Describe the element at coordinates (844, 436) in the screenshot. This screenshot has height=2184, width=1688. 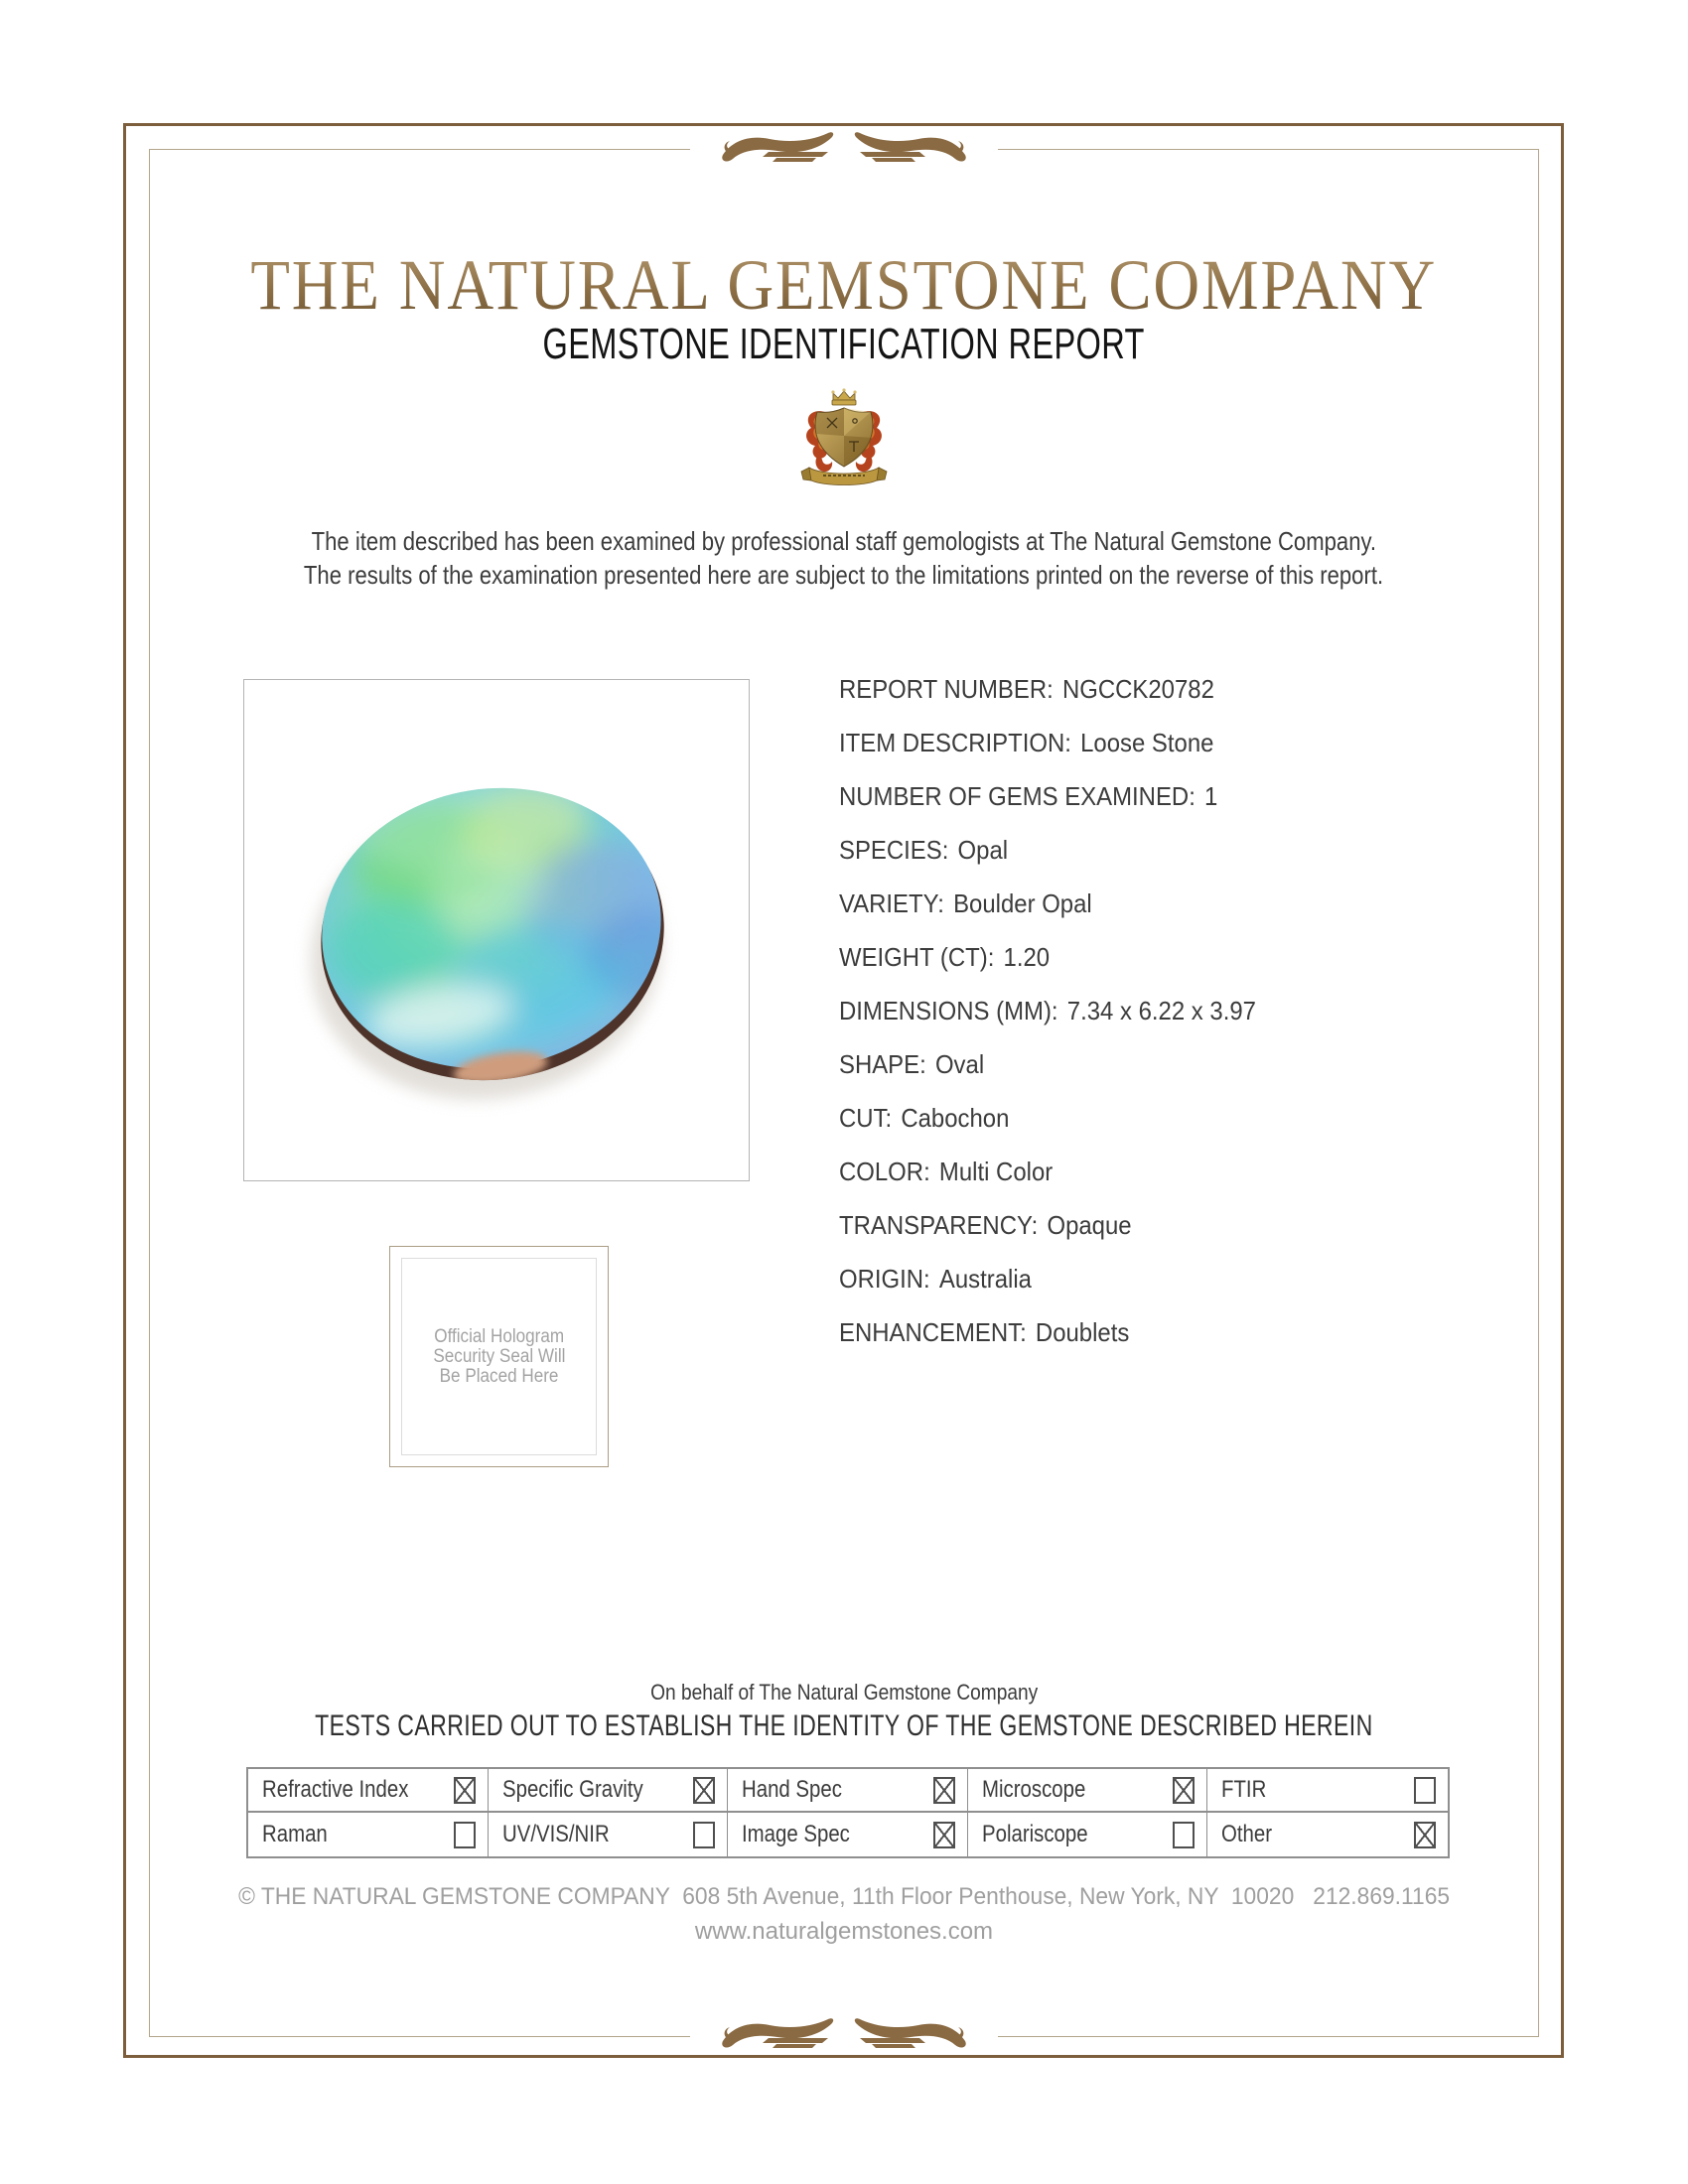
I see `company-crest-icon` at that location.